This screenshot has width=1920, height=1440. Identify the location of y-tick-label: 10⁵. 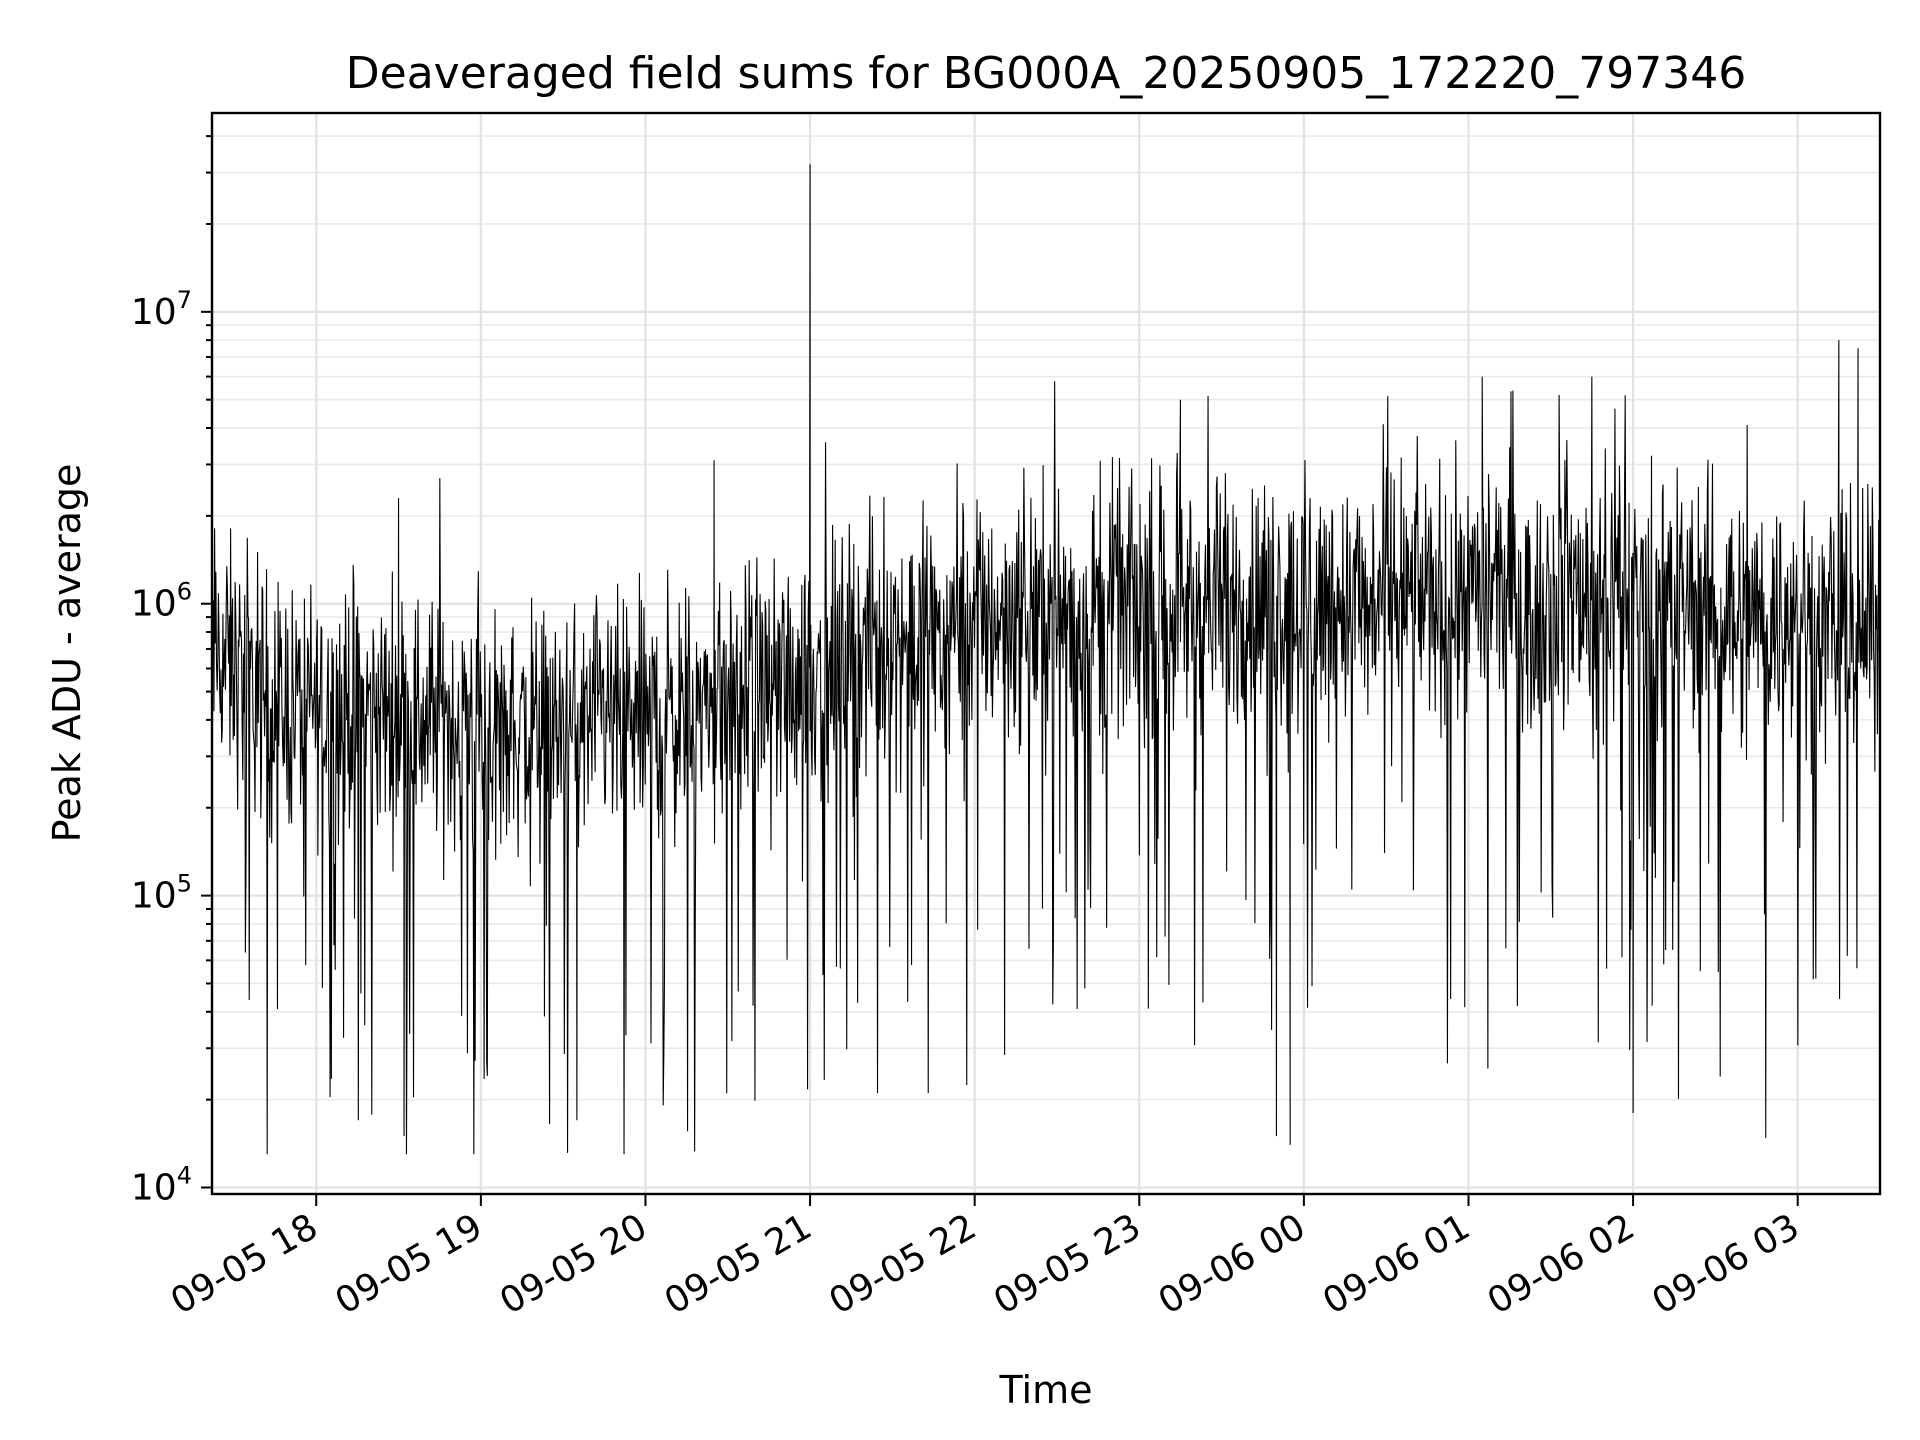
(161, 893).